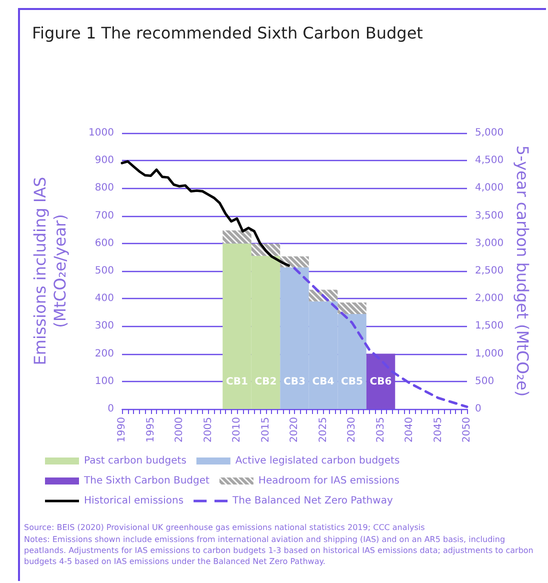  Describe the element at coordinates (489, 133) in the screenshot. I see `y2-tick-label: 5,000` at that location.